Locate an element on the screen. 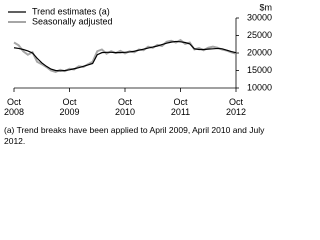  series-line is located at coordinates (125, 55).